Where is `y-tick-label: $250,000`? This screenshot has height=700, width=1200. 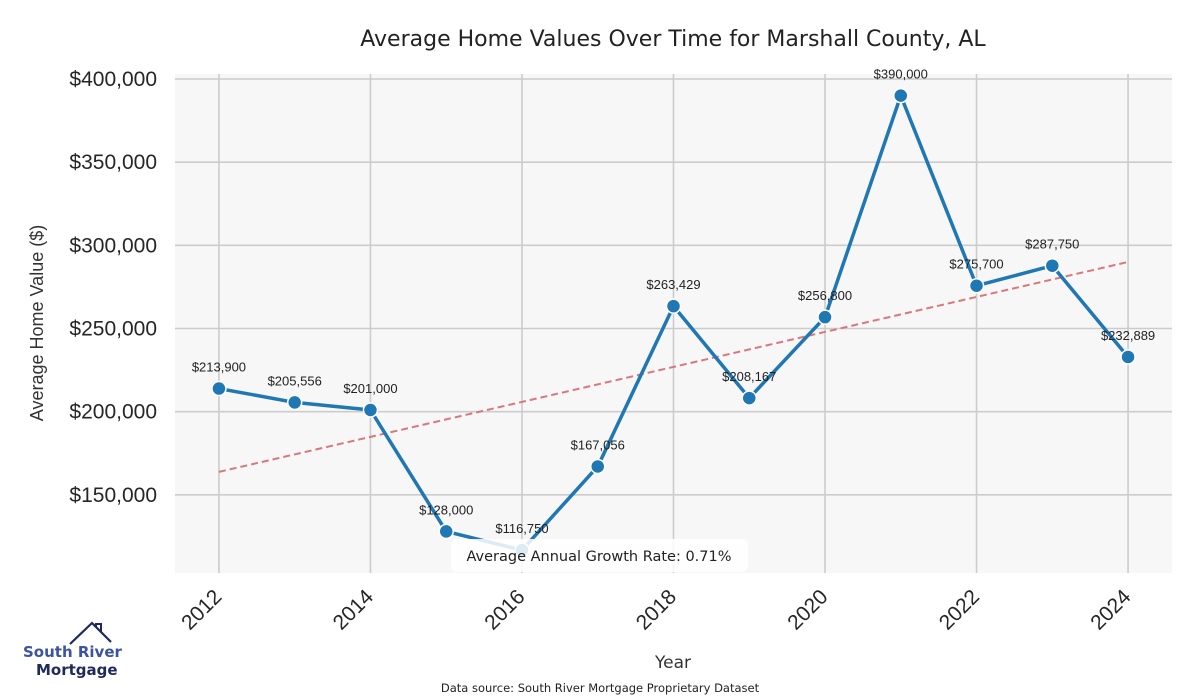
y-tick-label: $250,000 is located at coordinates (113, 328).